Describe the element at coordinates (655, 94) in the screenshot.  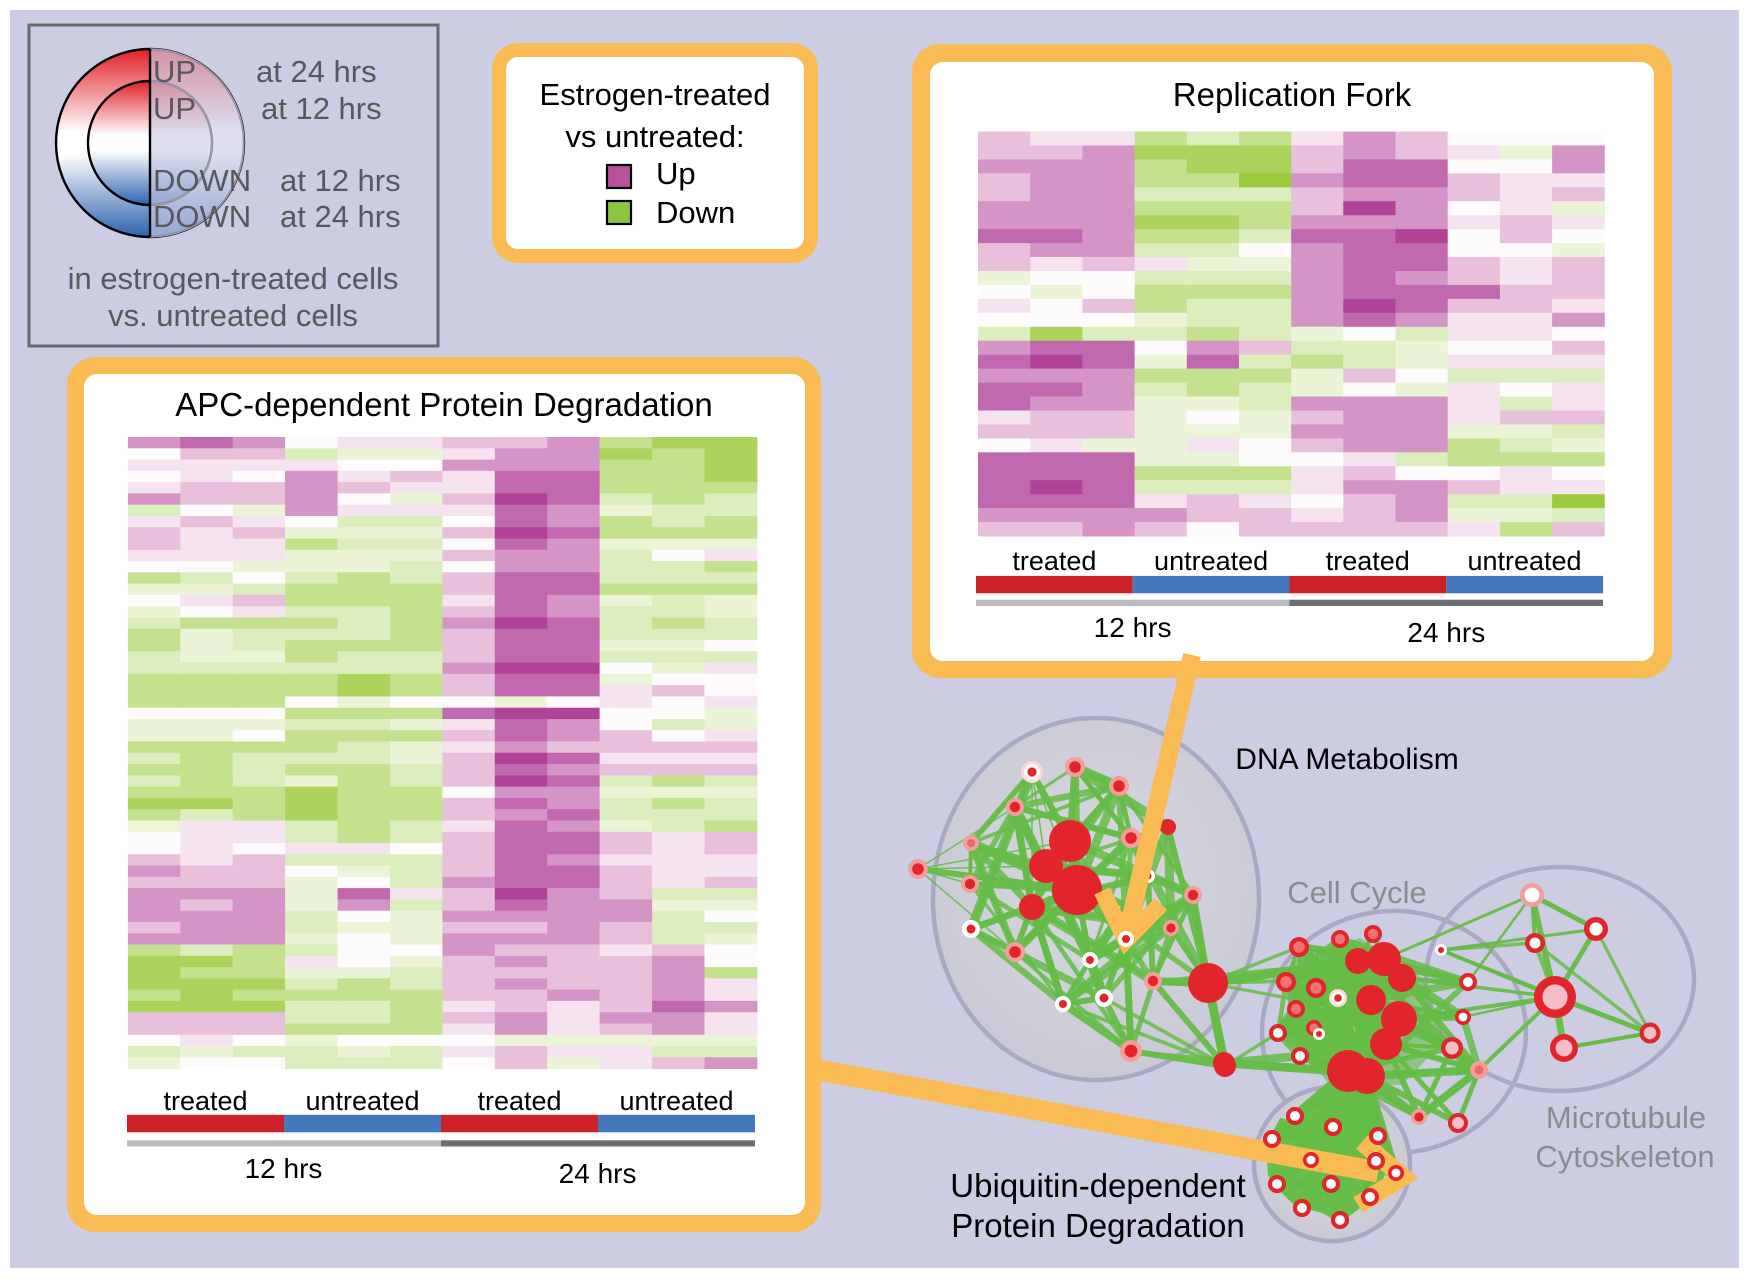
I see `svg-text: Estrogen-treated` at that location.